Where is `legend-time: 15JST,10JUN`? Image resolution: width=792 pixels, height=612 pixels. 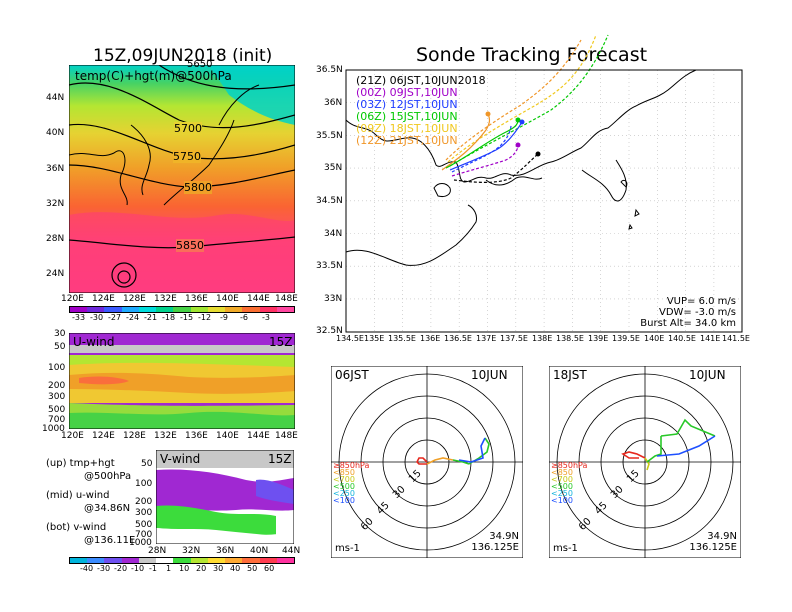
legend-time: 15JST,10JUN is located at coordinates (423, 116).